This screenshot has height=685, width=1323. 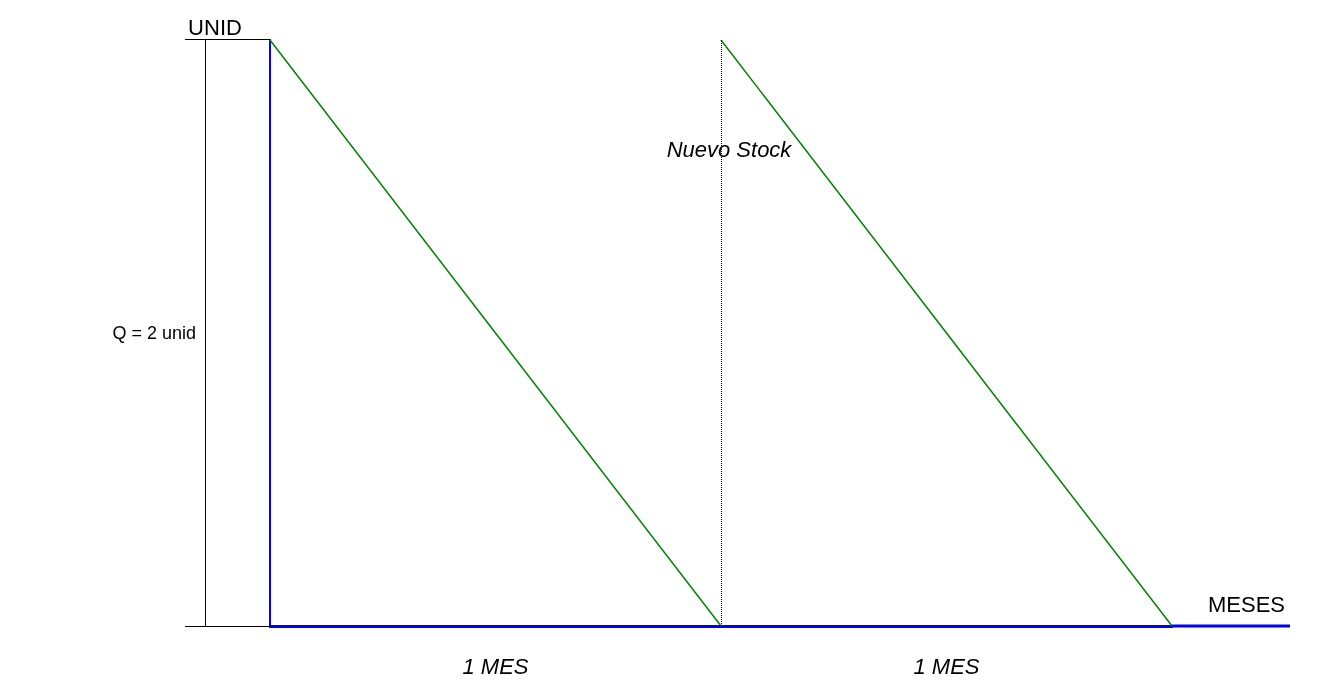 I want to click on x-axis-title: MESES, so click(x=1246, y=604).